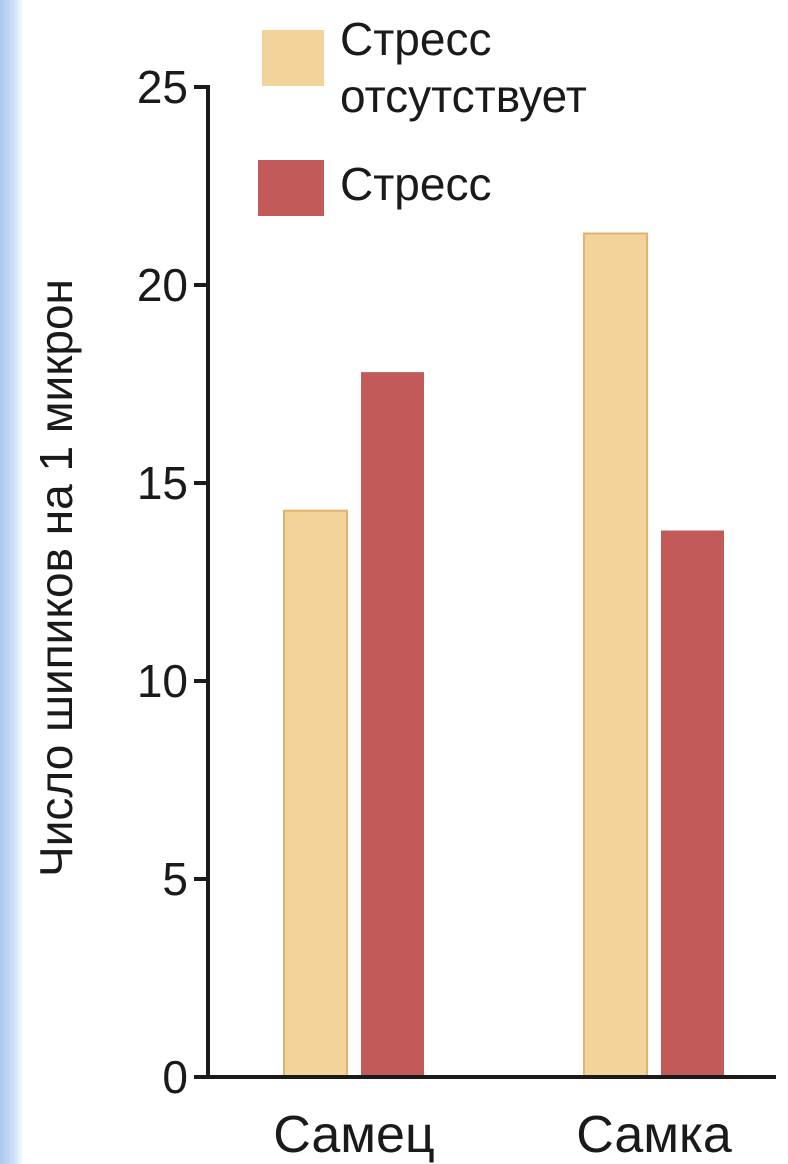  Describe the element at coordinates (162, 87) in the screenshot. I see `y-tick-label: 25` at that location.